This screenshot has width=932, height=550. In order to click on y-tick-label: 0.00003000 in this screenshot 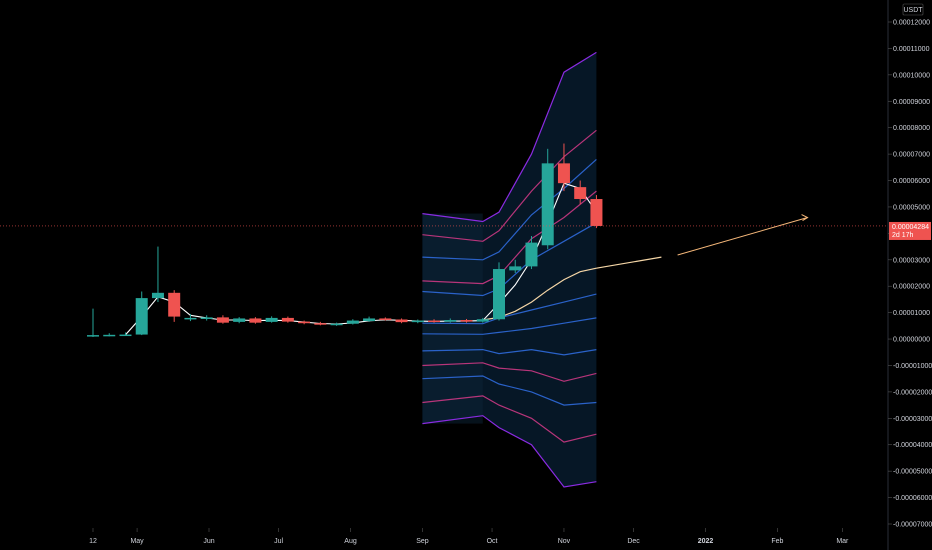, I will do `click(911, 260)`.